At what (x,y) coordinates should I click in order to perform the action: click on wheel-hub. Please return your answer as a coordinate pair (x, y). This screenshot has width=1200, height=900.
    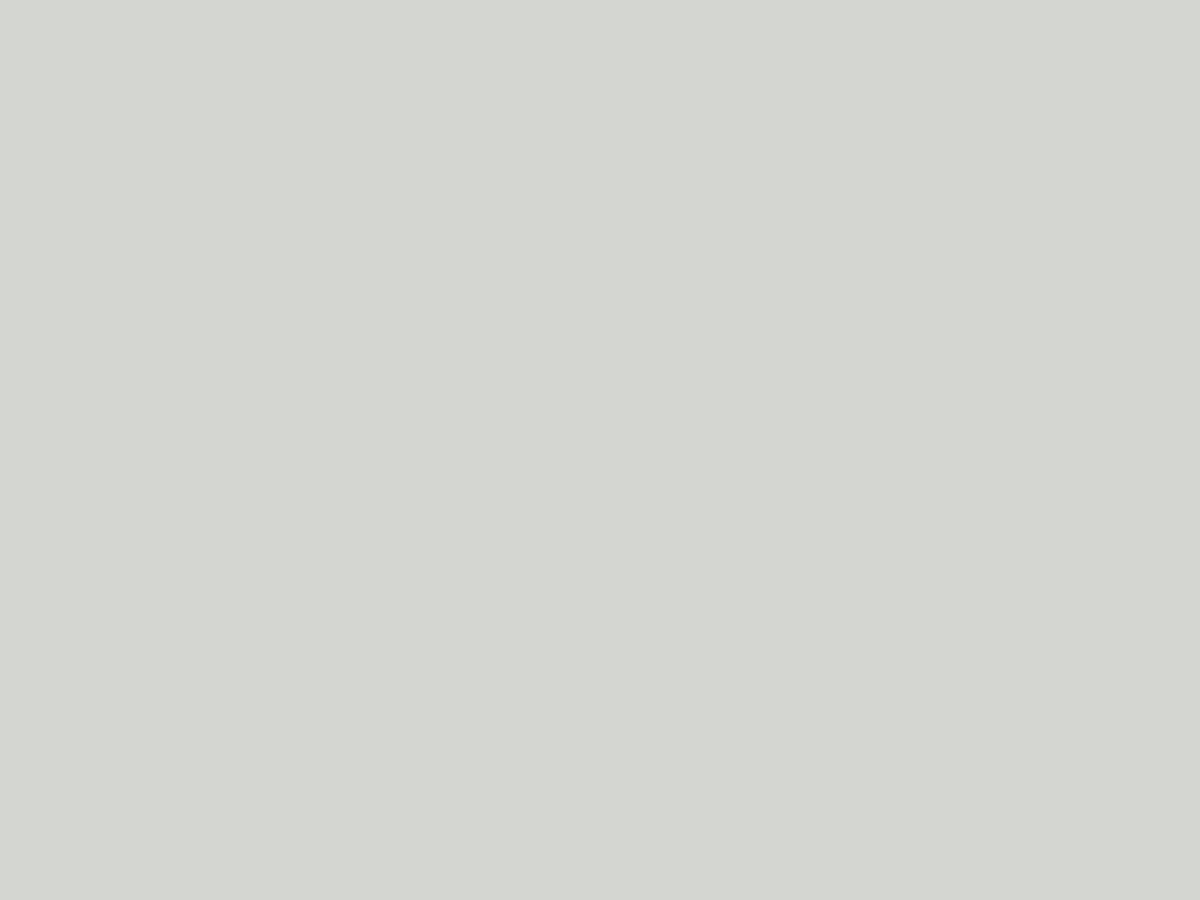
    Looking at the image, I should click on (252, 871).